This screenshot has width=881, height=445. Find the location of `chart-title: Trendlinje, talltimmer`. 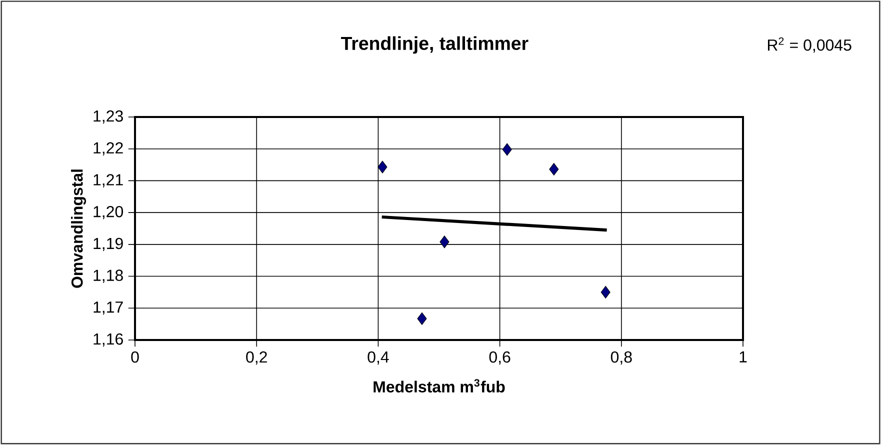

chart-title: Trendlinje, talltimmer is located at coordinates (434, 45).